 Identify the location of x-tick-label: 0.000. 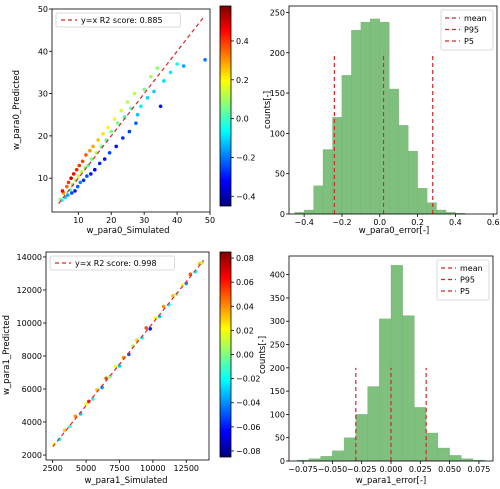
(391, 469).